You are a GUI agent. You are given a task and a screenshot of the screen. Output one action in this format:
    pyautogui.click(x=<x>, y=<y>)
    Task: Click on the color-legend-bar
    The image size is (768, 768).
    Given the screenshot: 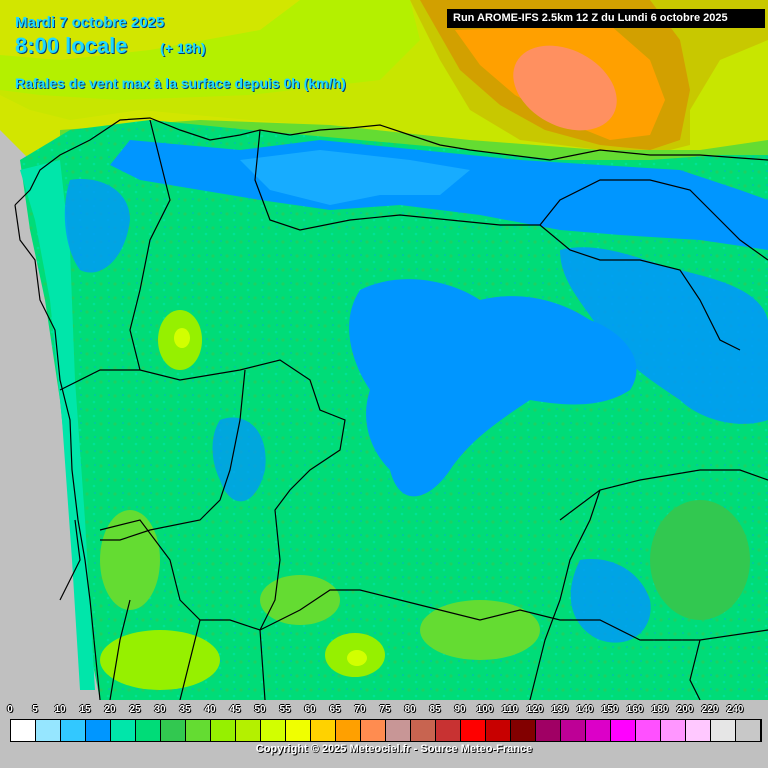 What is the action you would take?
    pyautogui.click(x=386, y=730)
    